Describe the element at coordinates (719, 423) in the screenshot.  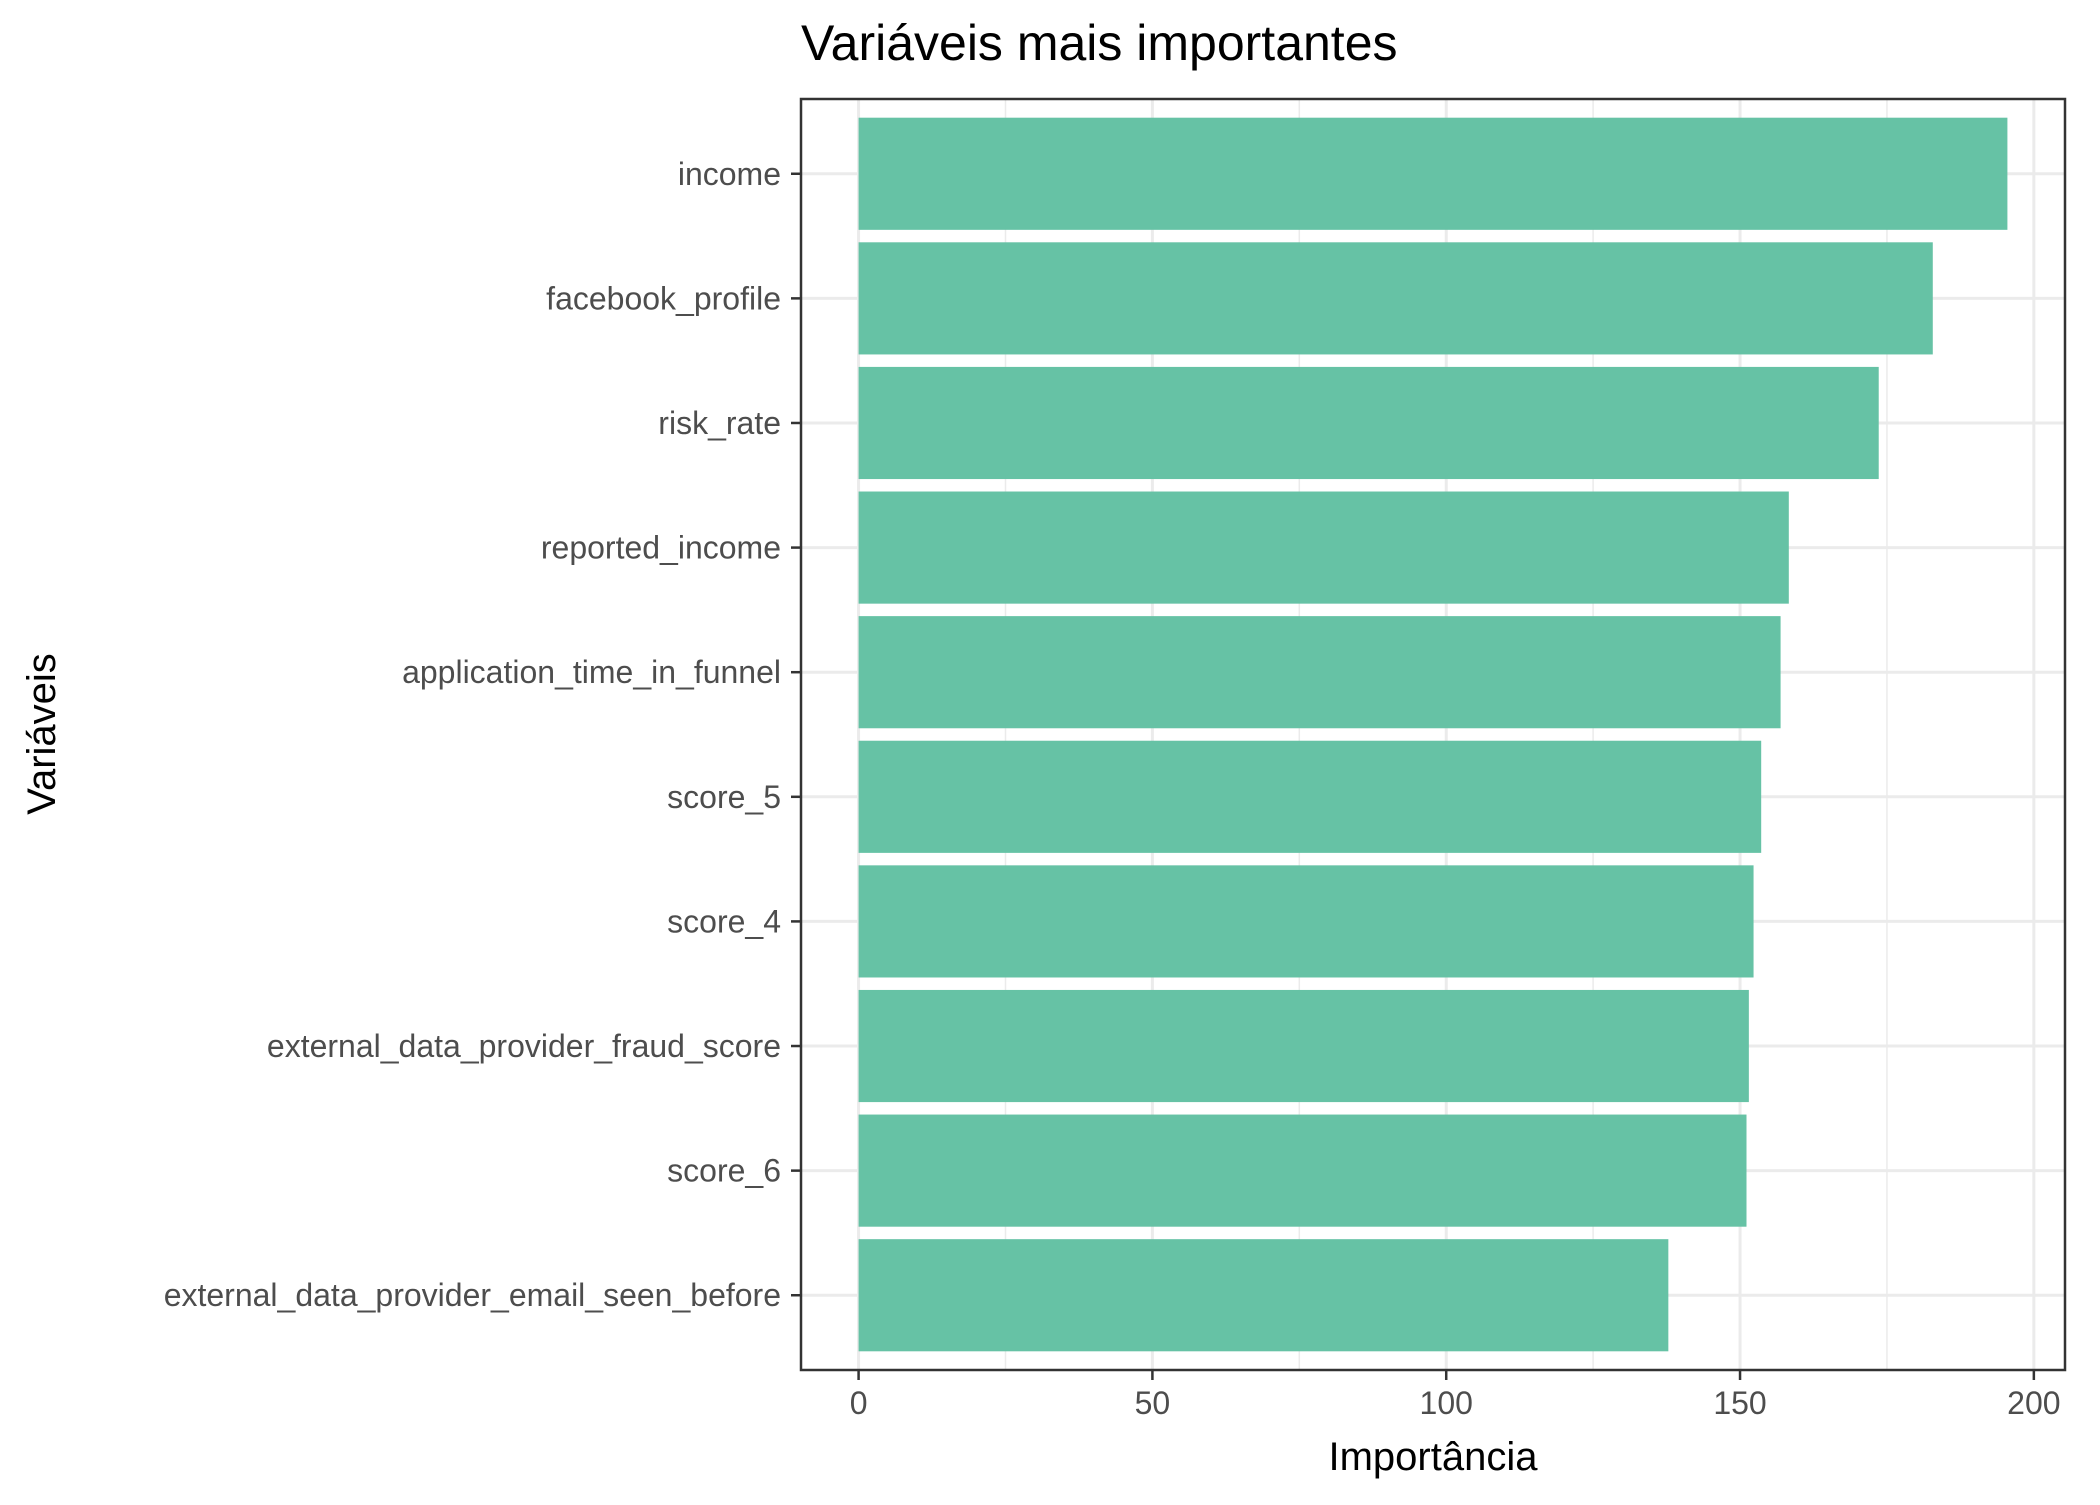
I see `y-tick-label: risk_rate` at that location.